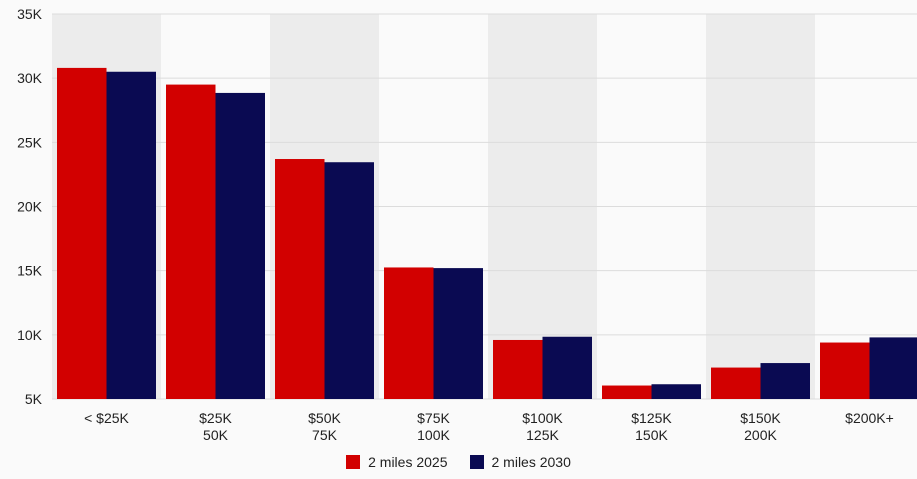 The height and width of the screenshot is (479, 917). Describe the element at coordinates (325, 435) in the screenshot. I see `x-tick-label: 75K` at that location.